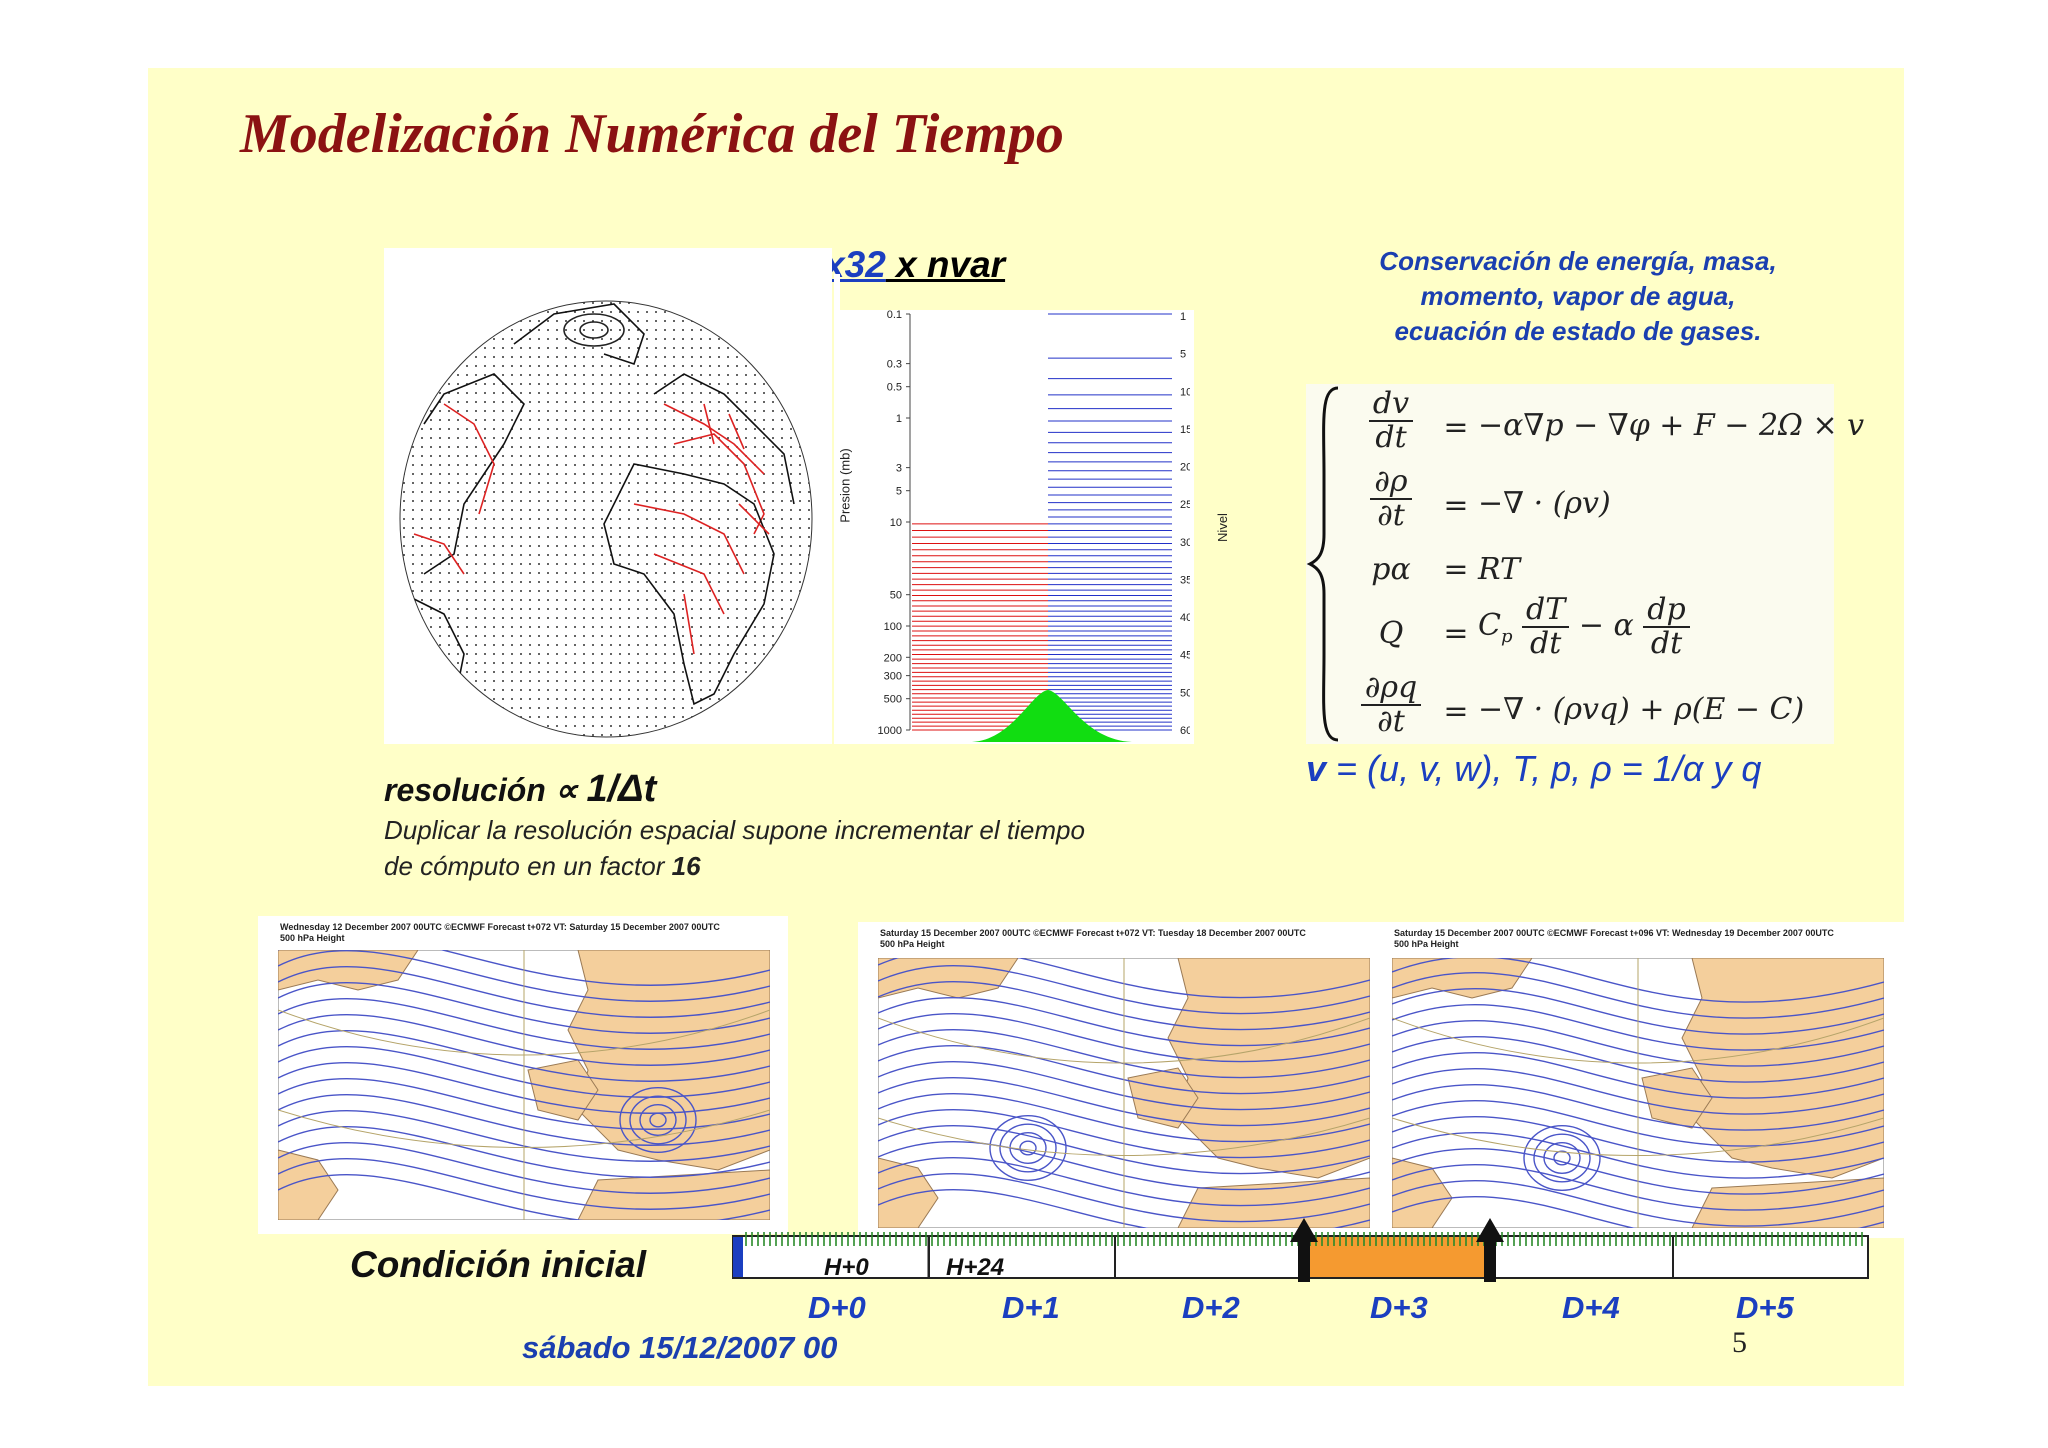 This screenshot has height=1448, width=2048. I want to click on pressure-tick-label: 10, so click(896, 523).